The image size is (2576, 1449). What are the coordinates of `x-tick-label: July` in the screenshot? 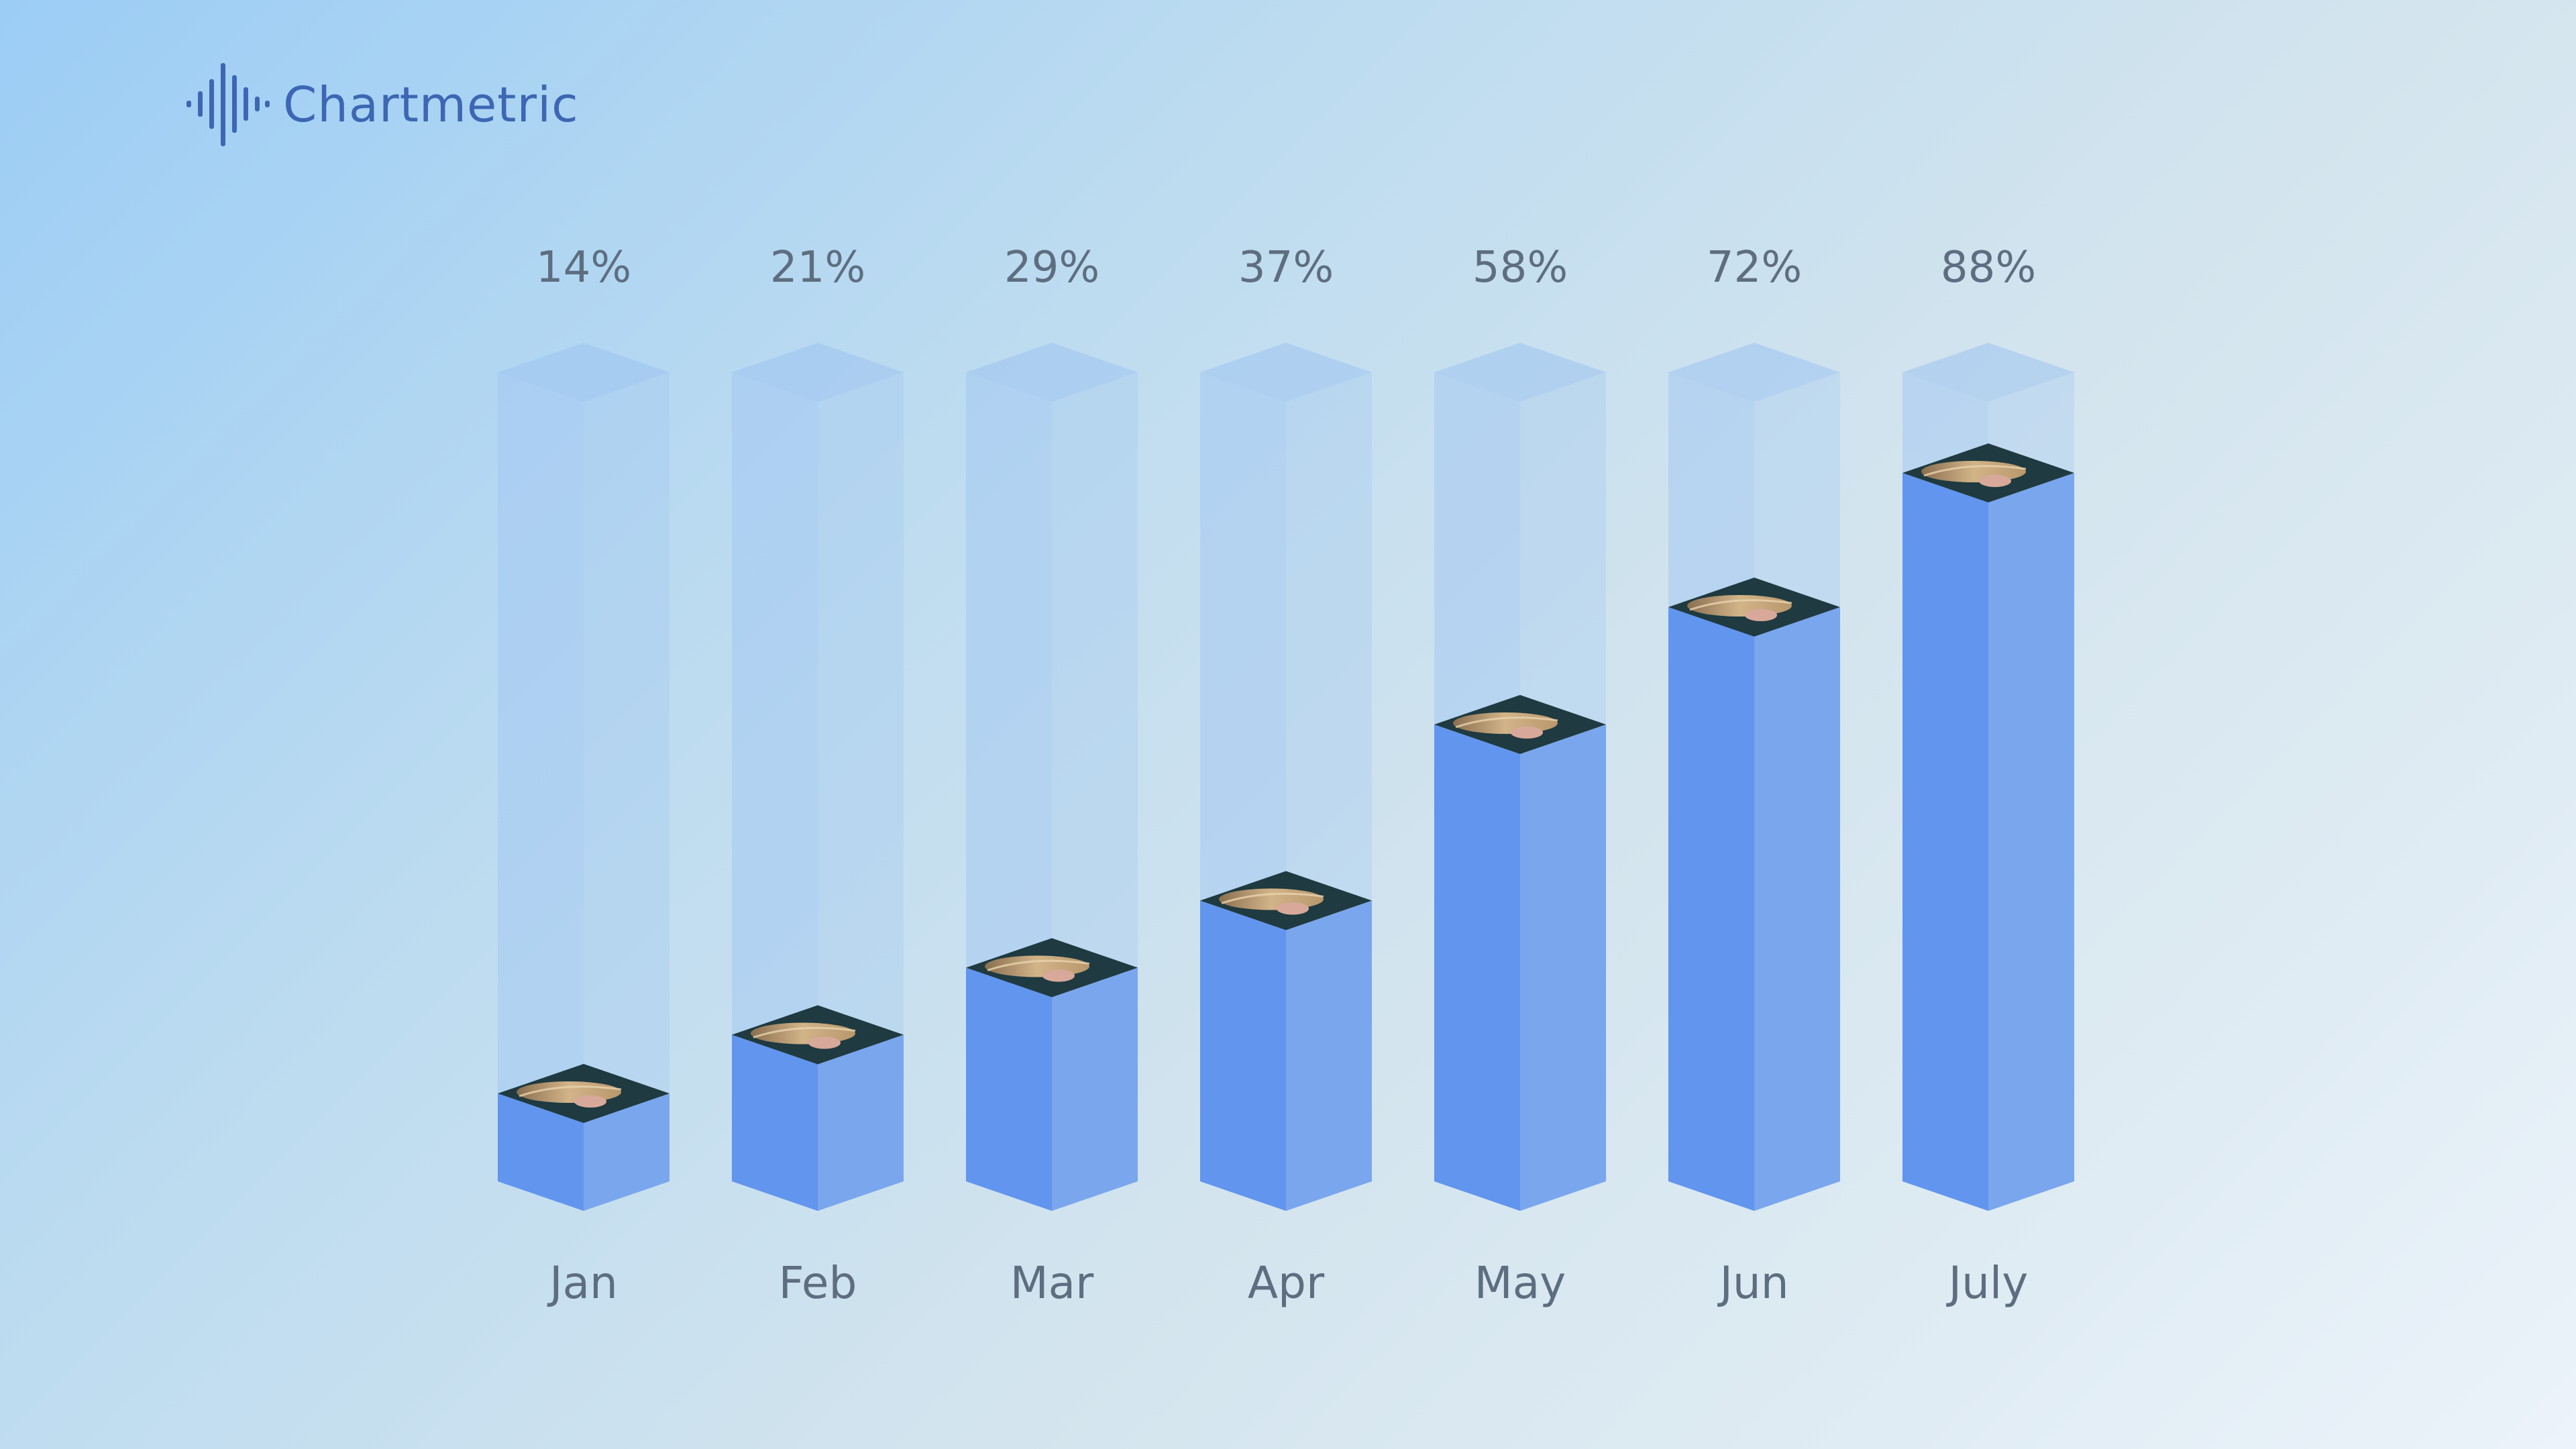 It's located at (1987, 1283).